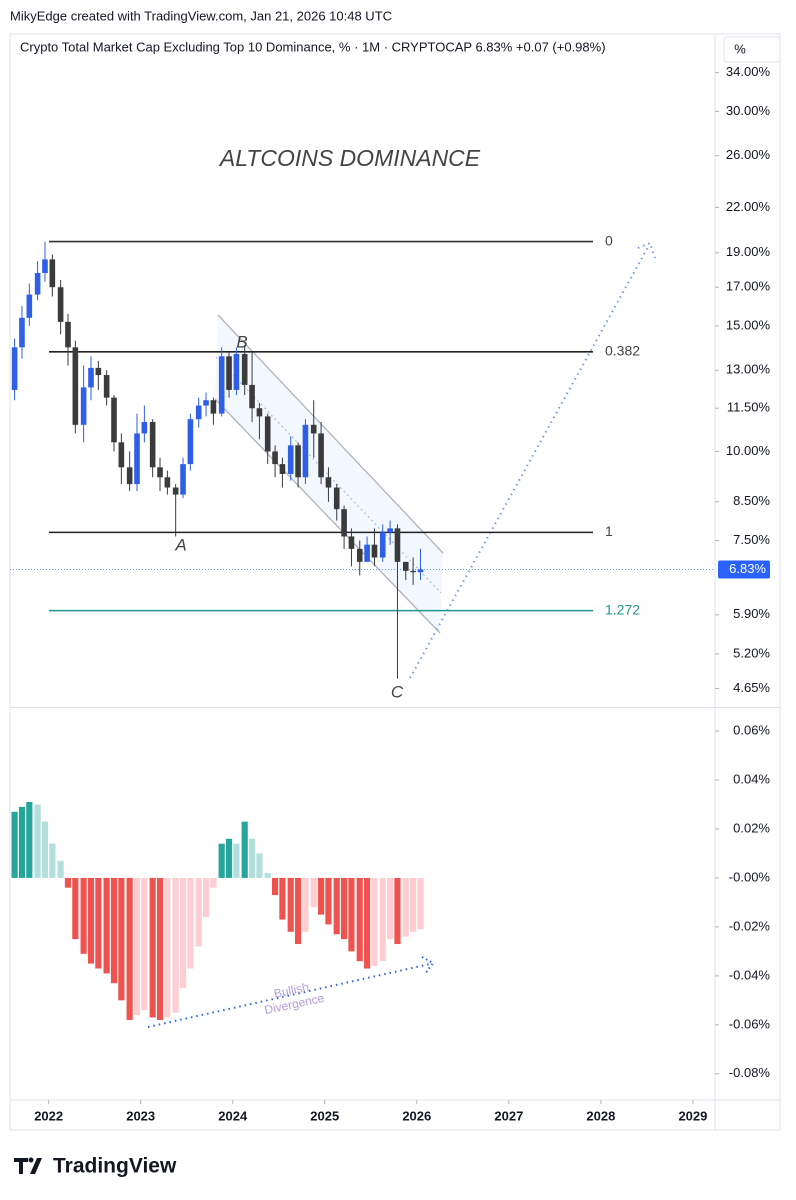  What do you see at coordinates (751, 539) in the screenshot?
I see `y-tick-label: 7.50%` at bounding box center [751, 539].